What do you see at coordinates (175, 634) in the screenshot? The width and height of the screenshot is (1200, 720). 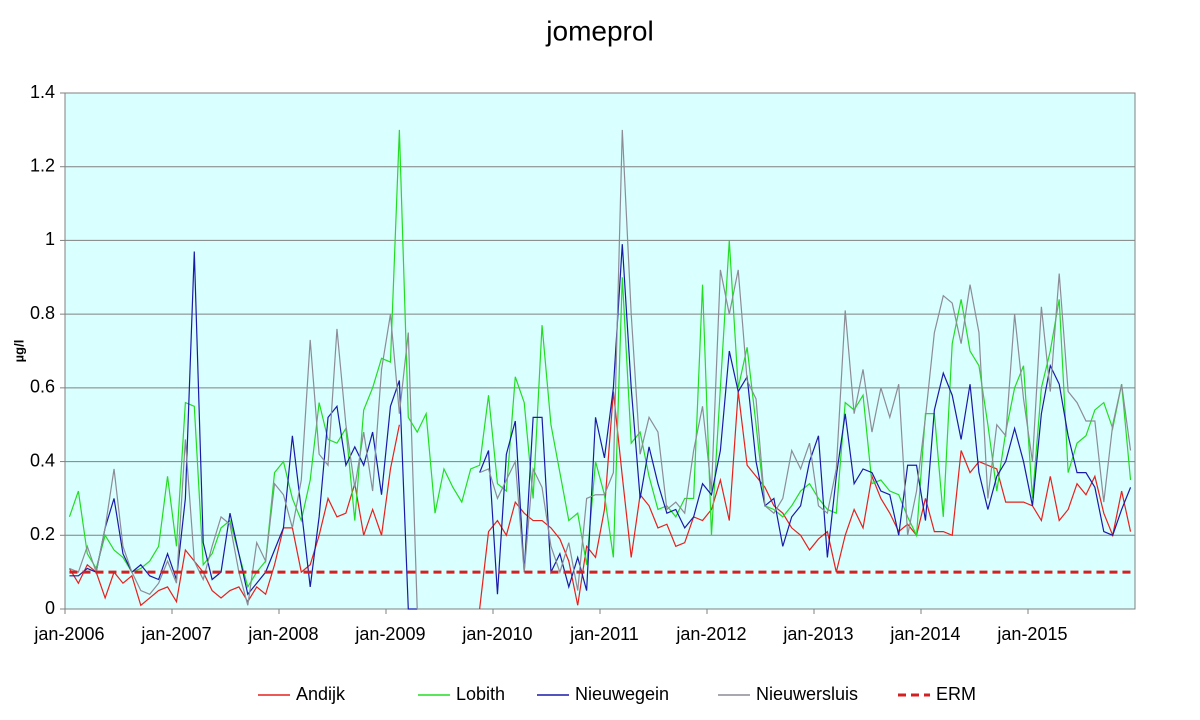 I see `x-tick-label: jan-2007` at bounding box center [175, 634].